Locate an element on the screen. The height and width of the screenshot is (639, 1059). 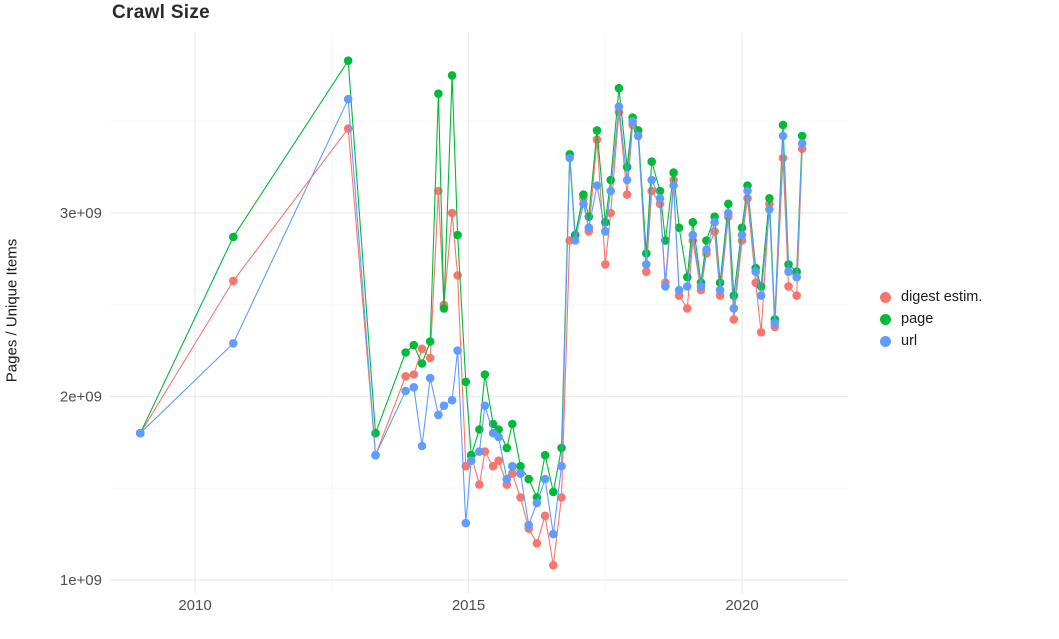
legend-item-url: url is located at coordinates (931, 341).